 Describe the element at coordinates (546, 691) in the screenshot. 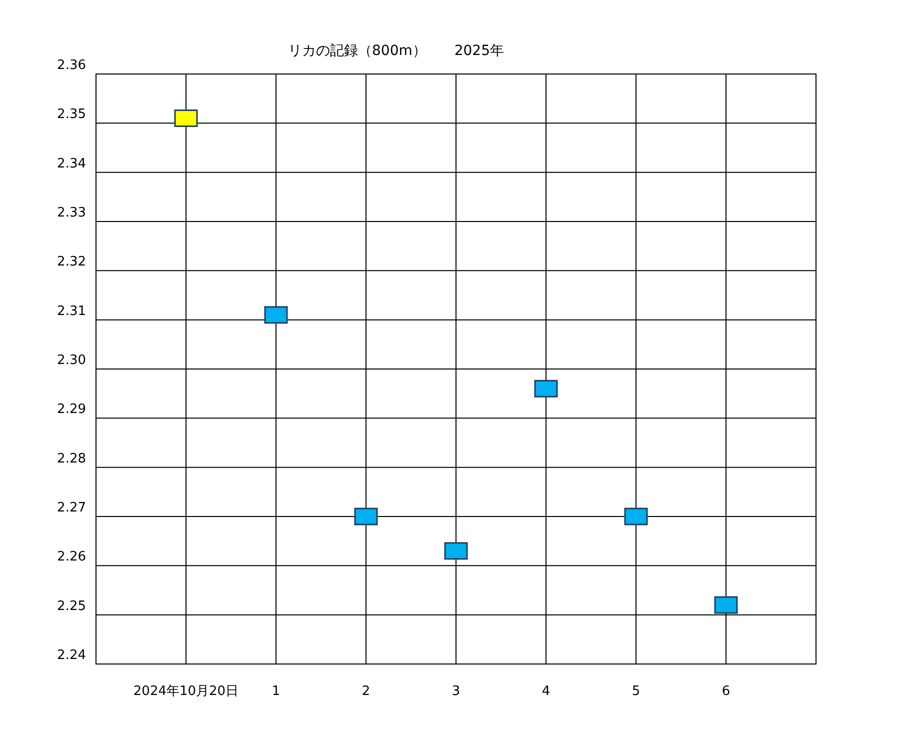

I see `x-tick-label: 4` at that location.